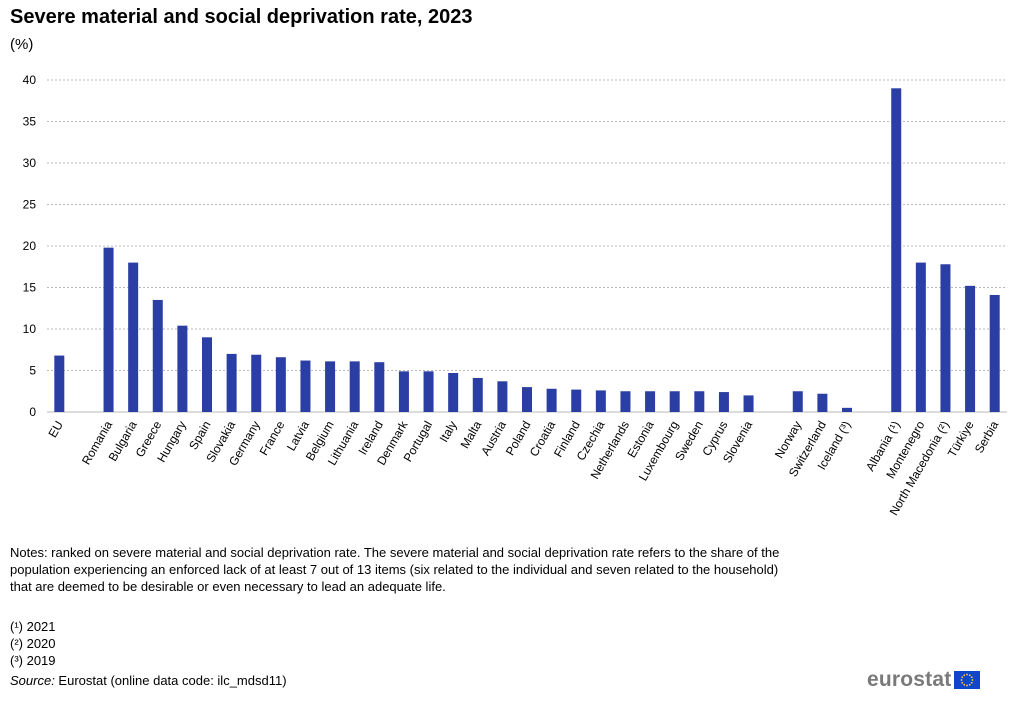  What do you see at coordinates (30, 122) in the screenshot?
I see `y-tick-label: 35` at bounding box center [30, 122].